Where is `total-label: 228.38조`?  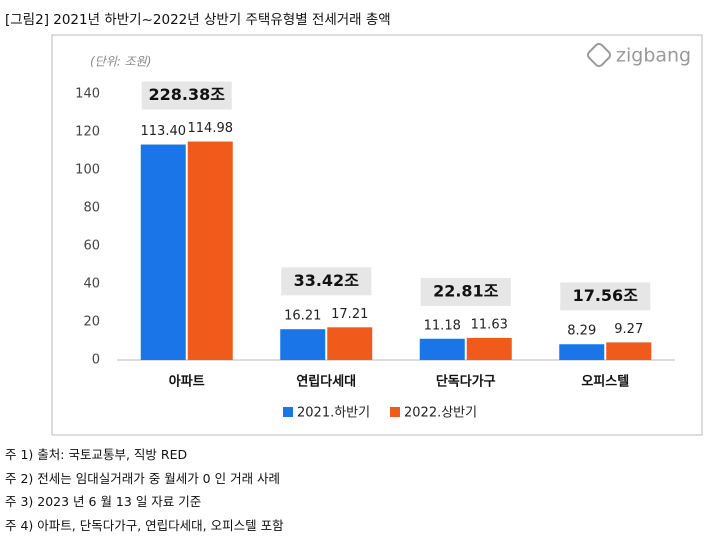
total-label: 228.38조 is located at coordinates (187, 94).